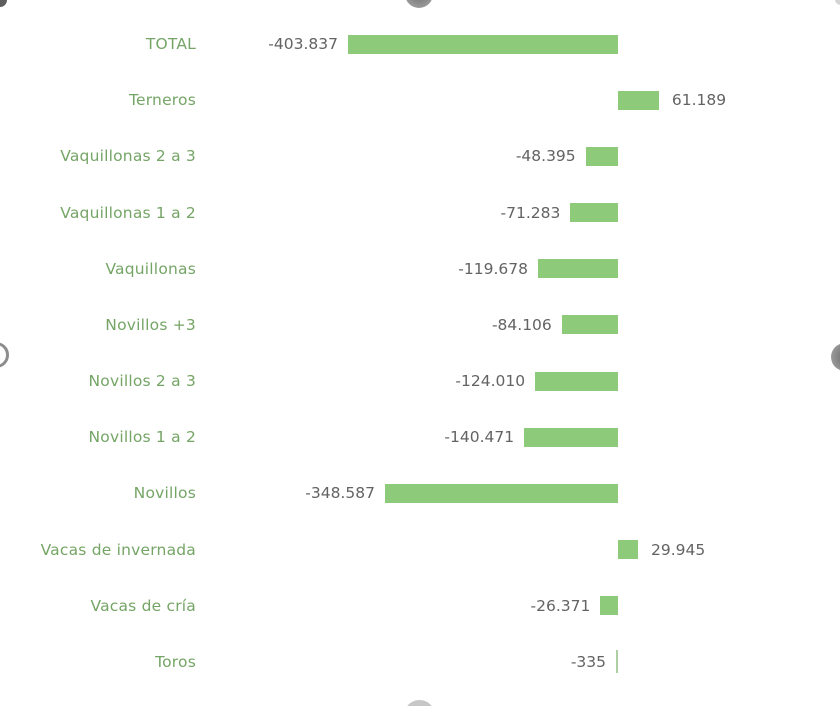 Image resolution: width=840 pixels, height=706 pixels. I want to click on value-label: -348.587, so click(340, 493).